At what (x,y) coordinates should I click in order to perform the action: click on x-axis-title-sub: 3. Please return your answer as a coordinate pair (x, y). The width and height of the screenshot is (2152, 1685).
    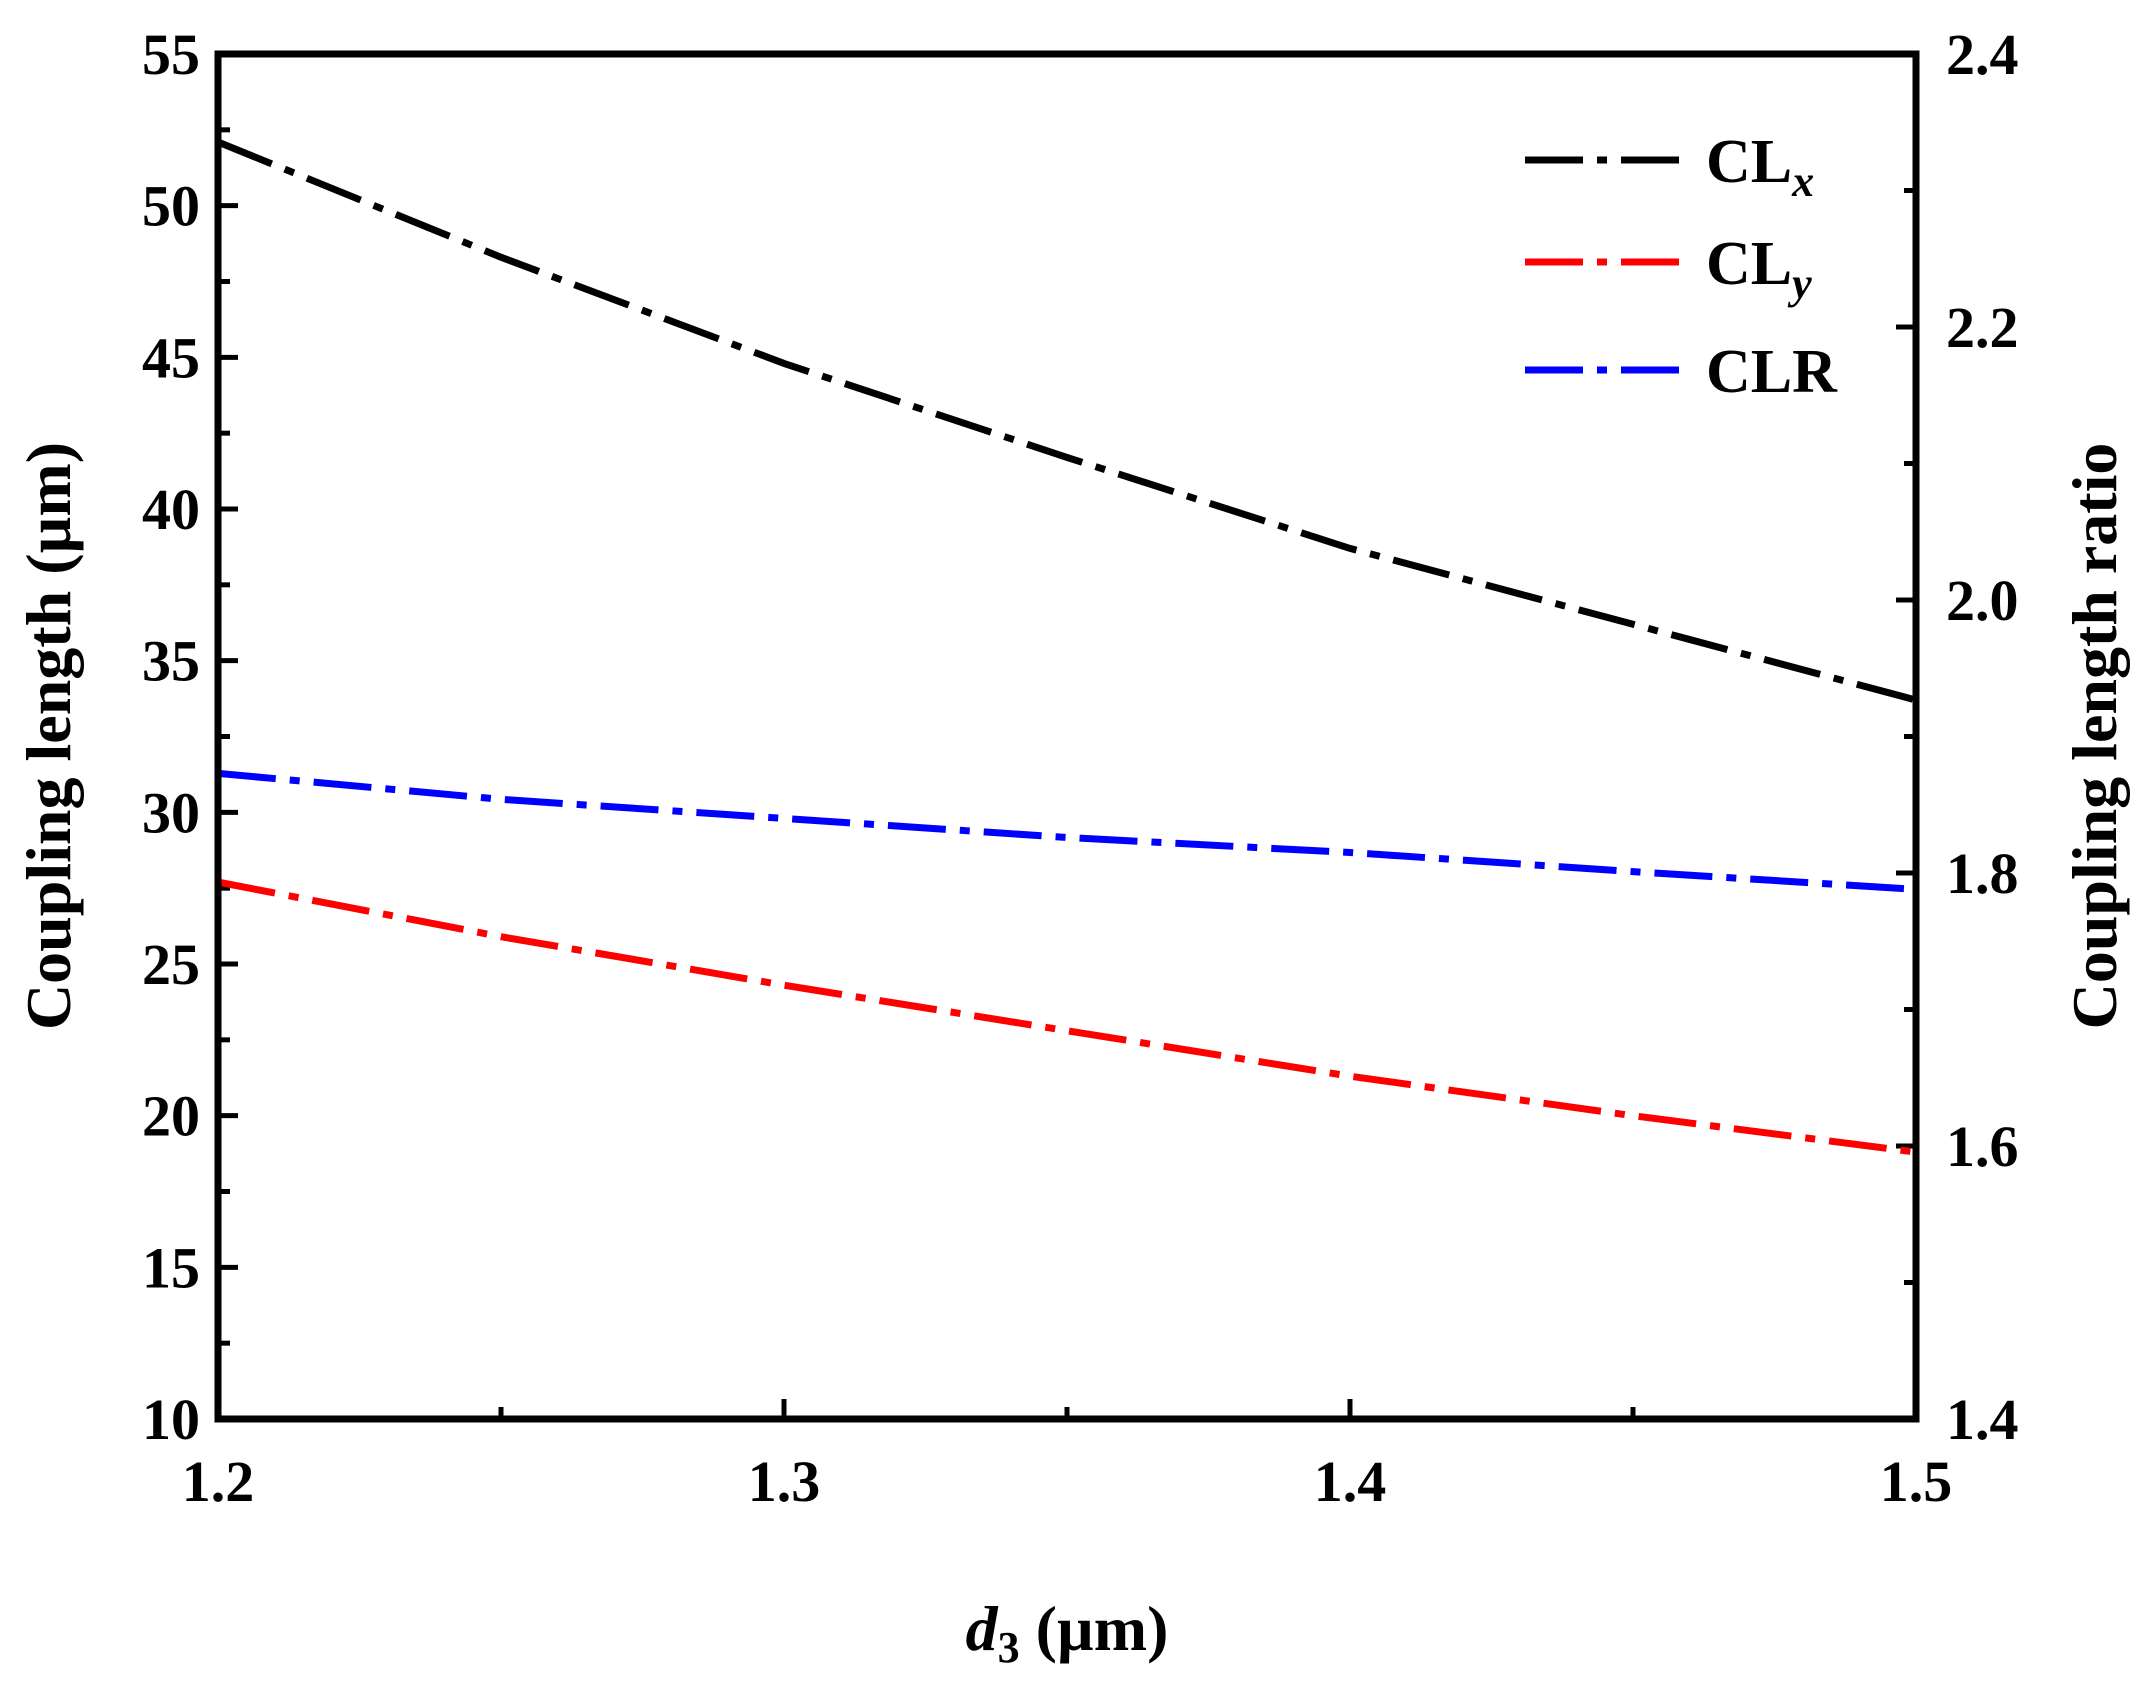
    Looking at the image, I should click on (1009, 1647).